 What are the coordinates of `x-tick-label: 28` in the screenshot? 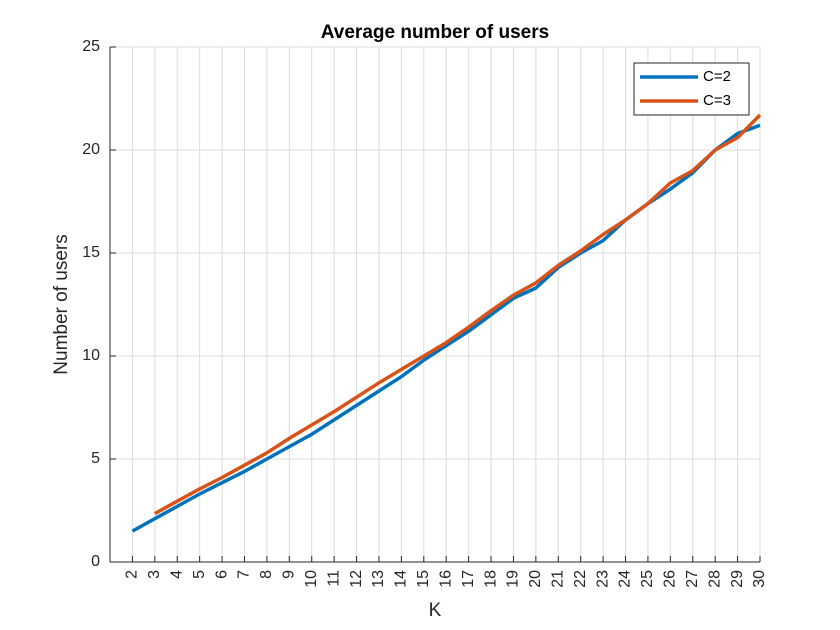 It's located at (714, 579).